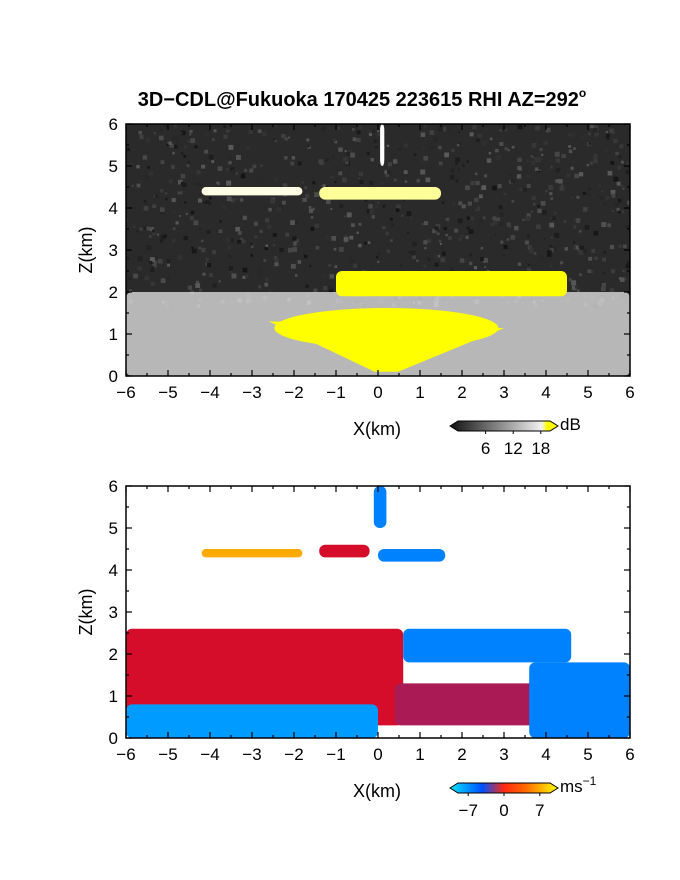 Image resolution: width=680 pixels, height=880 pixels. What do you see at coordinates (113, 334) in the screenshot?
I see `y-tick-label: 1` at bounding box center [113, 334].